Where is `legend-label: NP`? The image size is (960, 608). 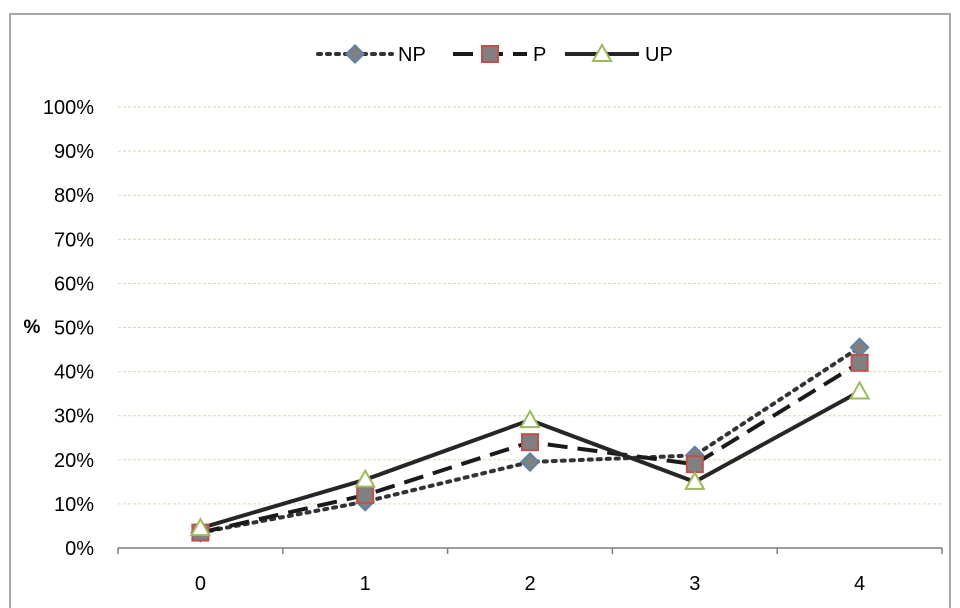 legend-label: NP is located at coordinates (412, 55).